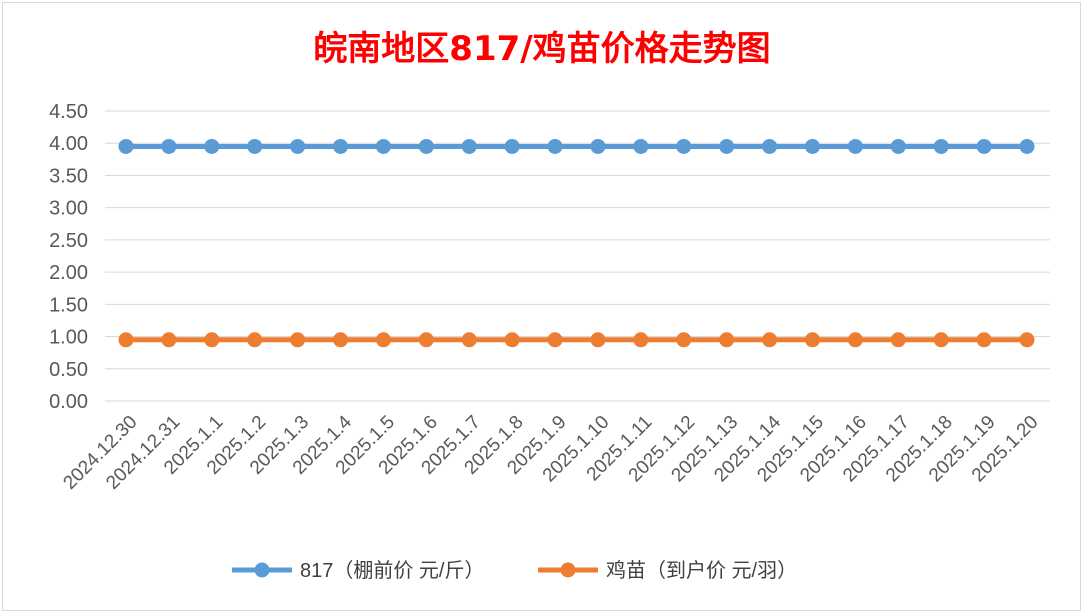 Image resolution: width=1085 pixels, height=615 pixels. Describe the element at coordinates (68, 209) in the screenshot. I see `y-tick-label: 3.00` at that location.